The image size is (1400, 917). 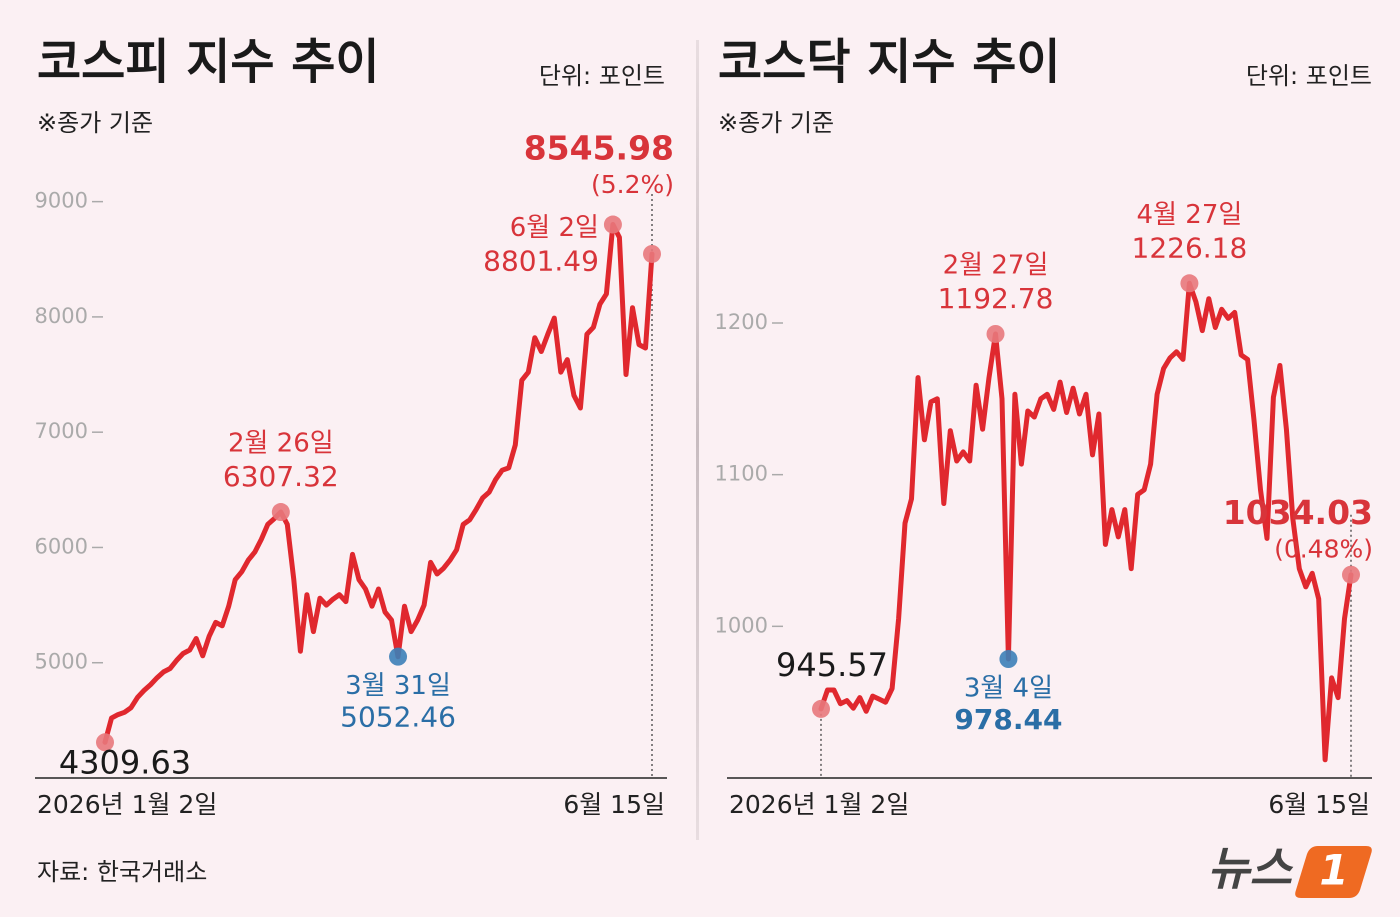 What do you see at coordinates (281, 444) in the screenshot?
I see `annotation-date: 2월 26일` at bounding box center [281, 444].